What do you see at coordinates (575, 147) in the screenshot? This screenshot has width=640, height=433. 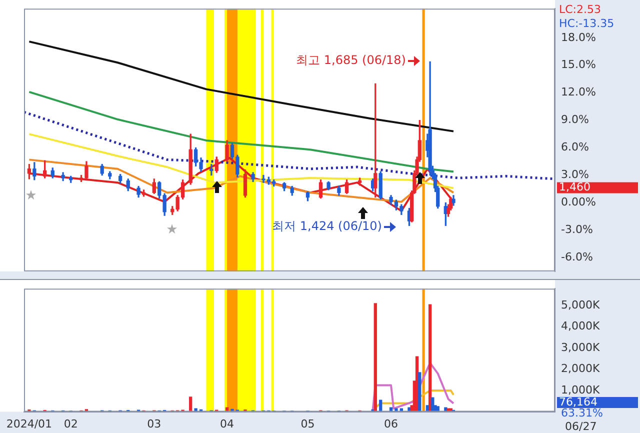 I see `y-tick-label: 6.0%` at bounding box center [575, 147].